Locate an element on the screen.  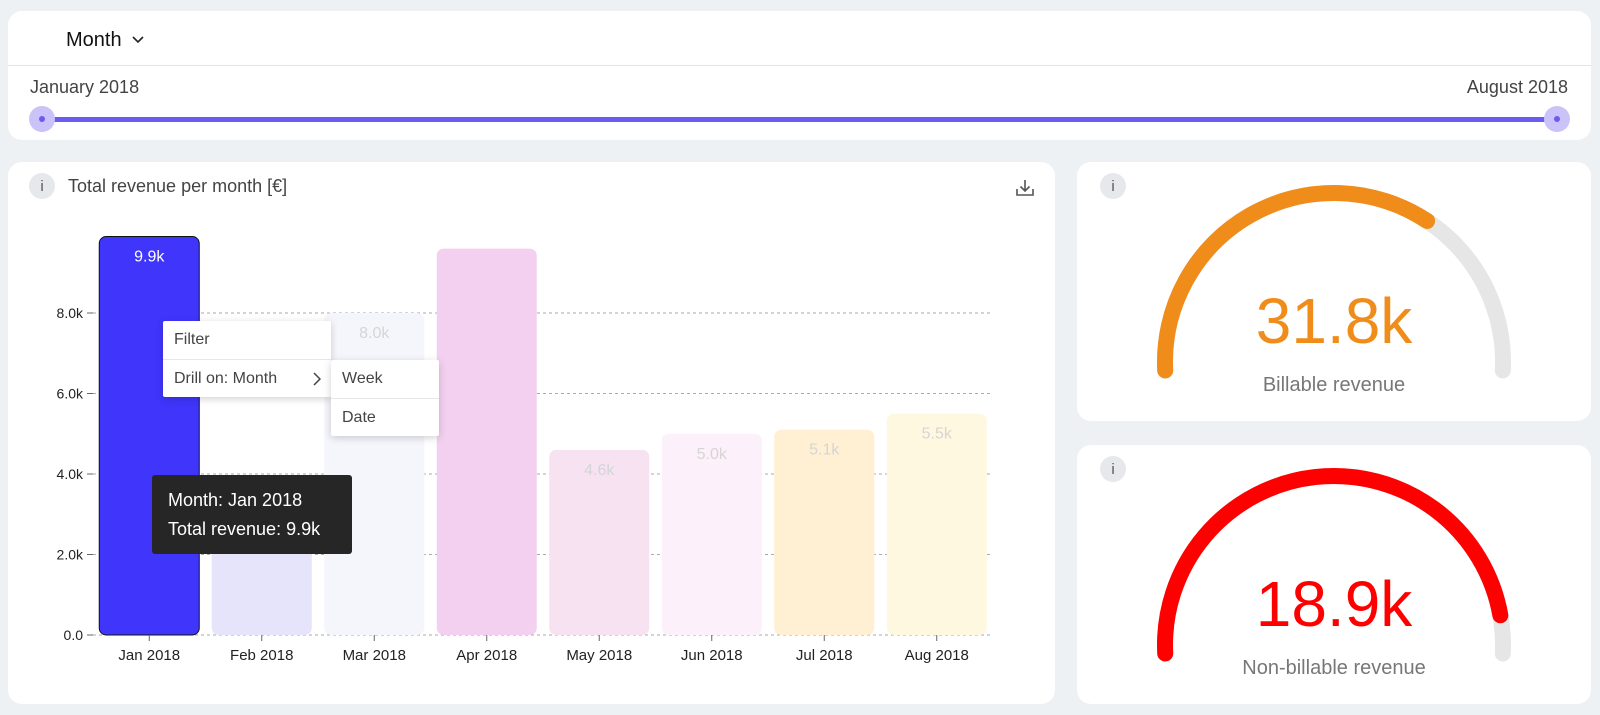
x-tick-label: Jul 2018 is located at coordinates (824, 655).